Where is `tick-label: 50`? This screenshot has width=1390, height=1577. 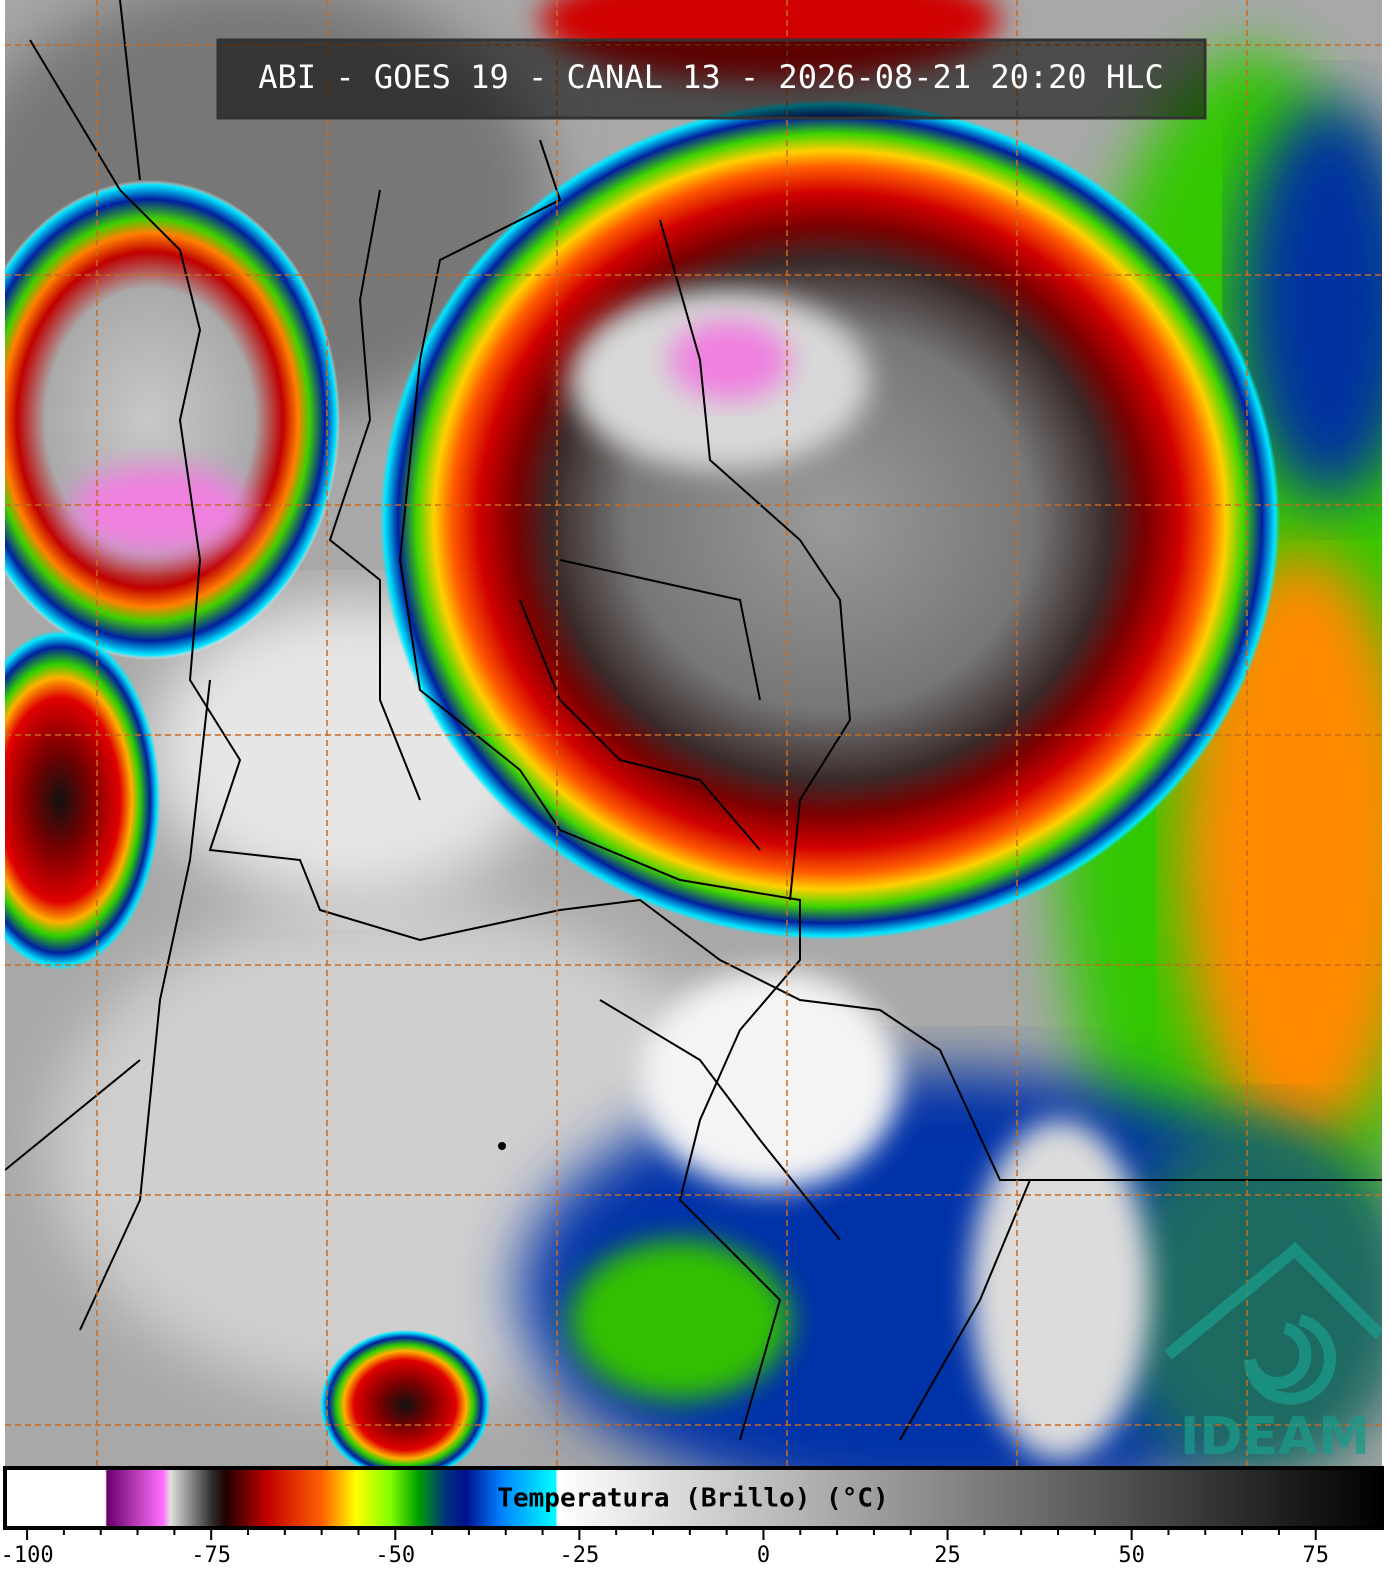 tick-label: 50 is located at coordinates (1131, 1555).